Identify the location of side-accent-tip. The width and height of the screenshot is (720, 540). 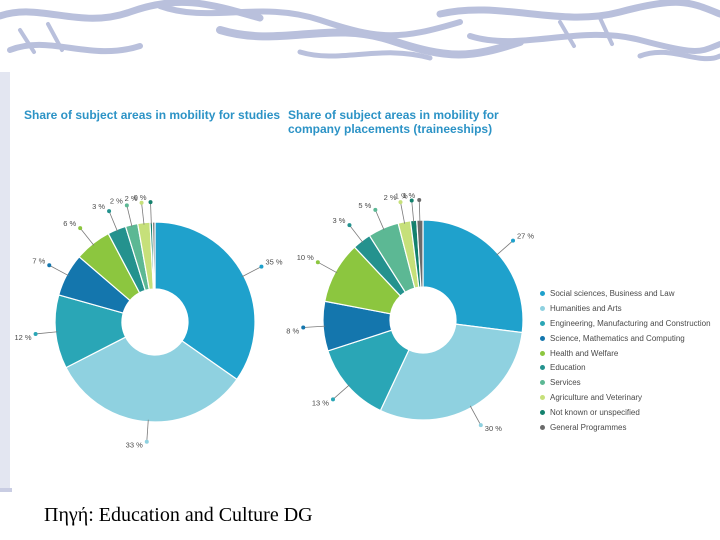
(6, 490).